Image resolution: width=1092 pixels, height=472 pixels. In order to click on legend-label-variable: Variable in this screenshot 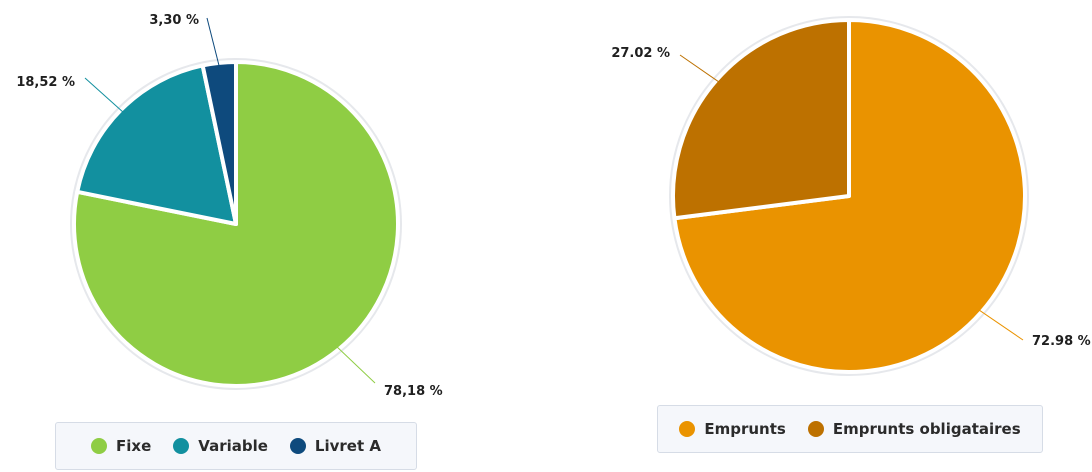, I will do `click(233, 446)`.